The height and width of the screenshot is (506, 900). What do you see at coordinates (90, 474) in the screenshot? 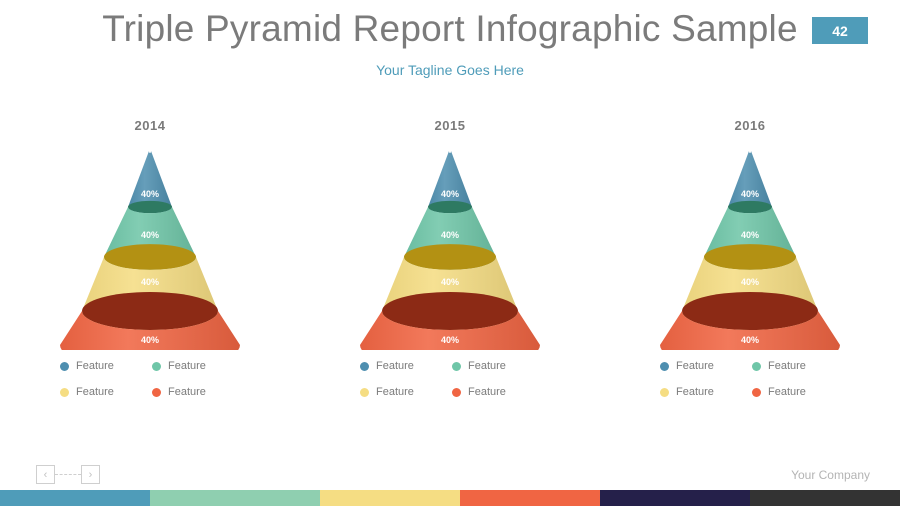
I see `next-slide-button: ›` at bounding box center [90, 474].